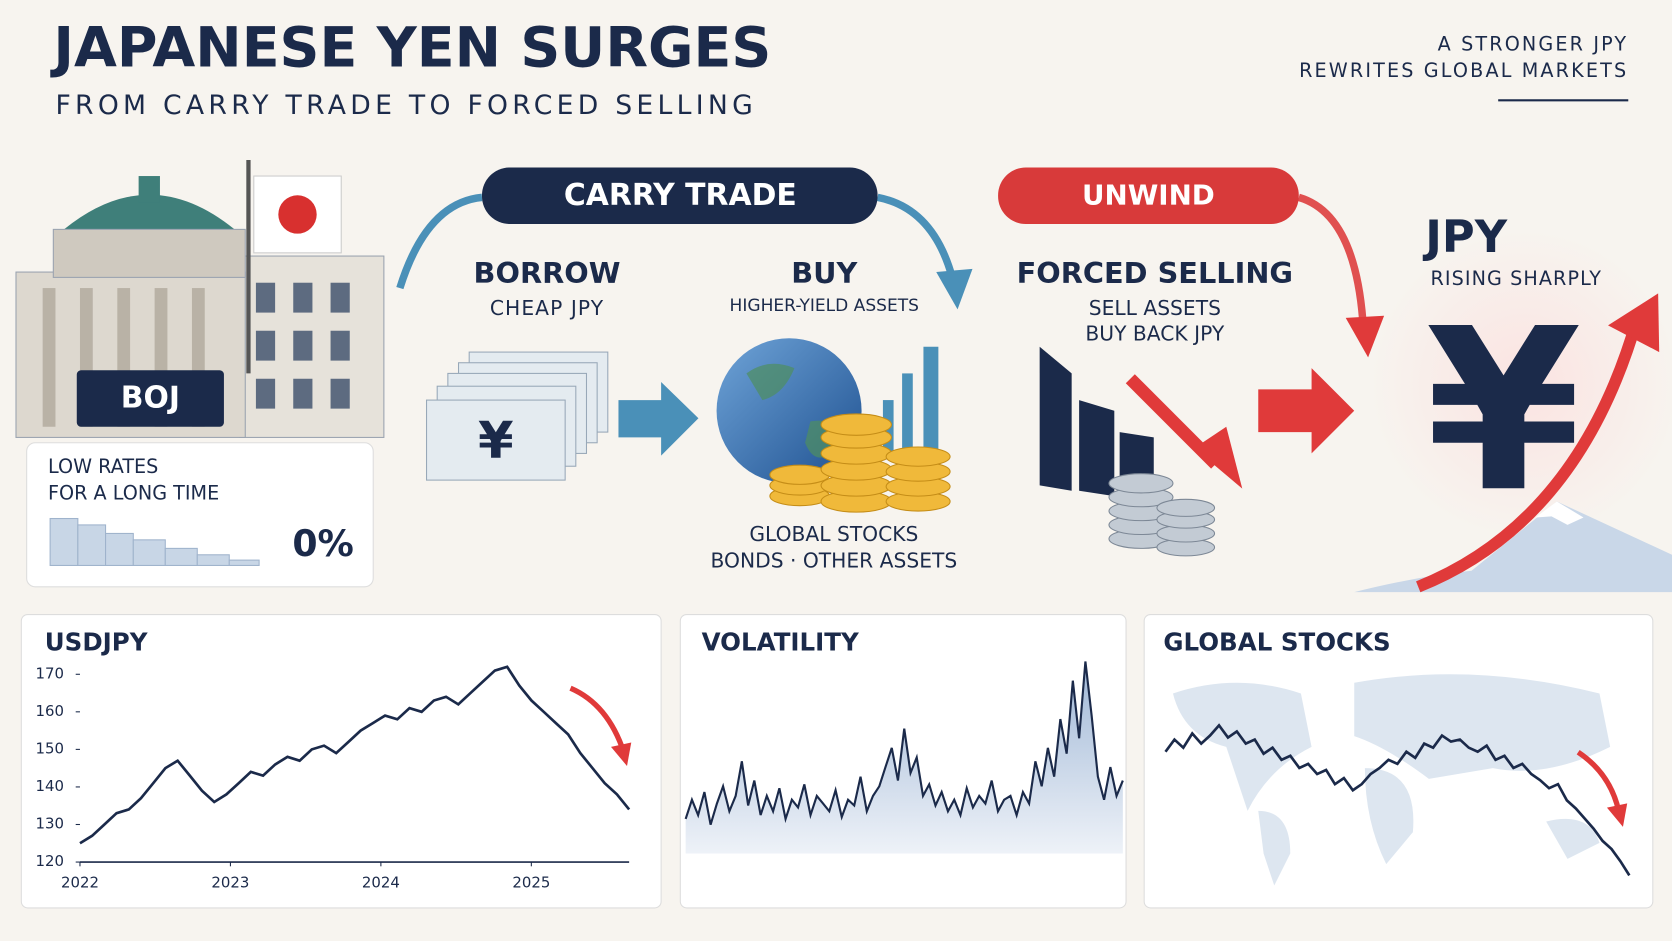 This screenshot has width=1672, height=941. Describe the element at coordinates (50, 748) in the screenshot. I see `y-tick-label: 150` at that location.